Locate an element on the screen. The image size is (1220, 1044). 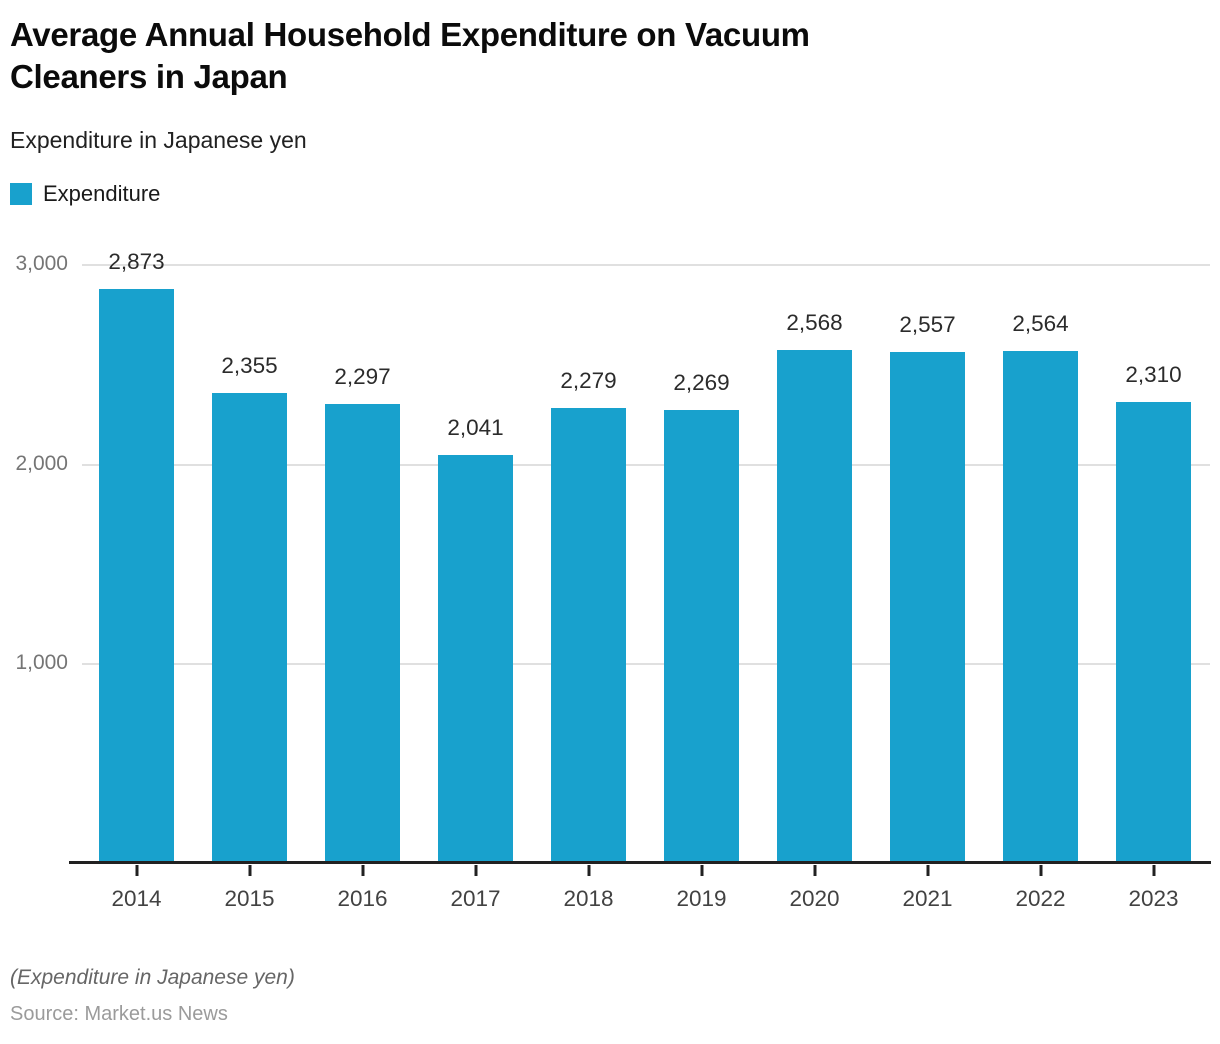
bar-slot-2021: 2,557 2021 is located at coordinates (927, 587).